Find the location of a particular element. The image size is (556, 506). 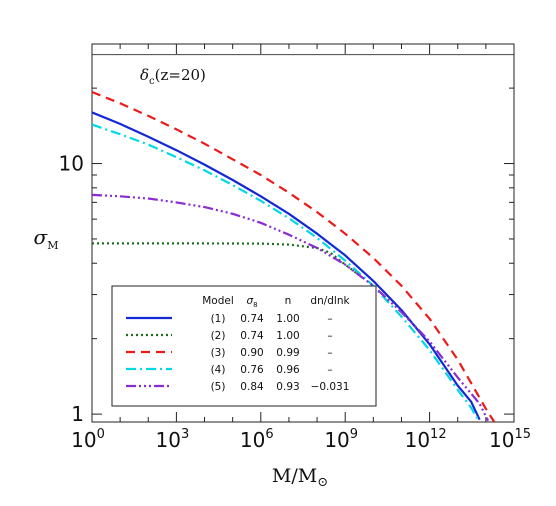

x-axis-title: M/M⊙ is located at coordinates (300, 477).